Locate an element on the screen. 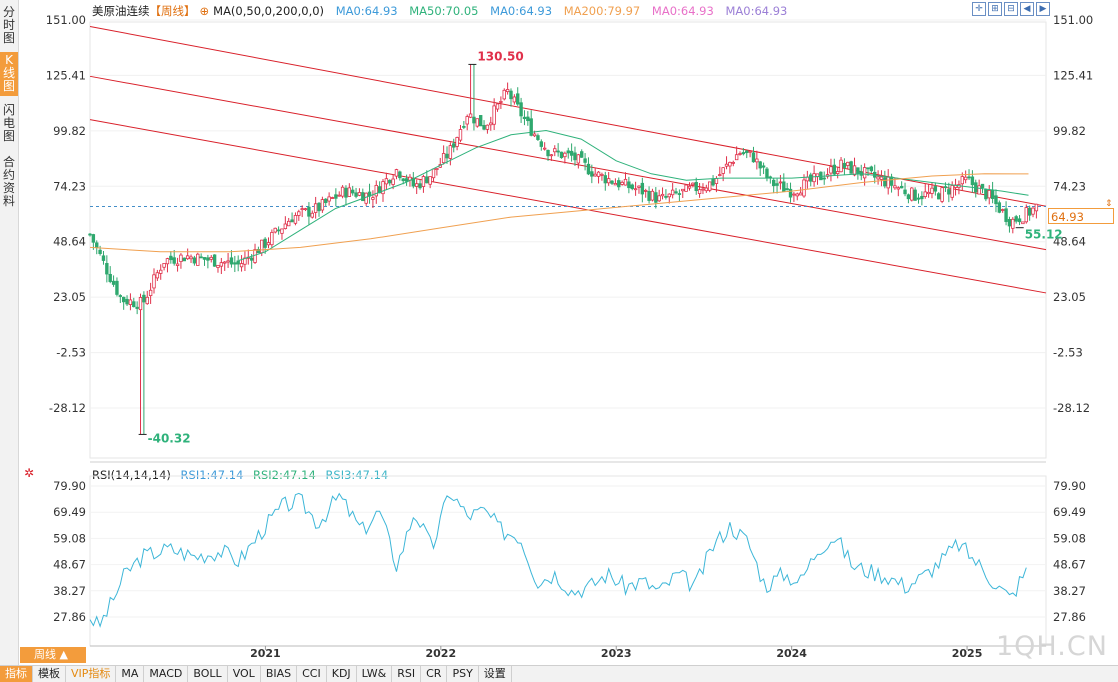  ma200-line is located at coordinates (559, 213).